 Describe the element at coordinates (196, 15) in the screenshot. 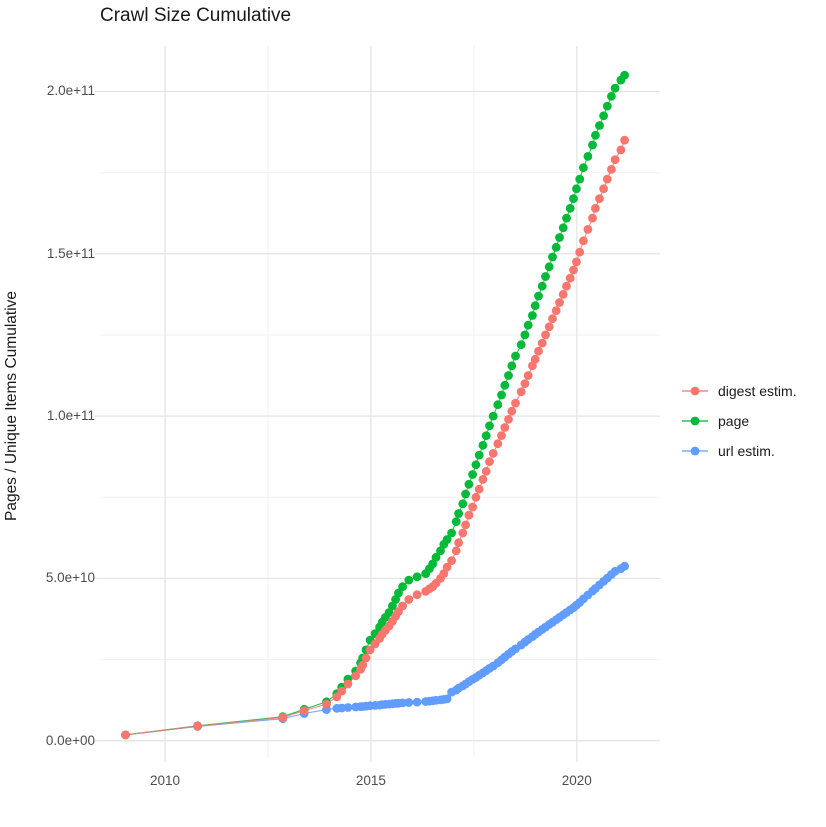

I see `chart-title: Crawl Size Cumulative` at that location.